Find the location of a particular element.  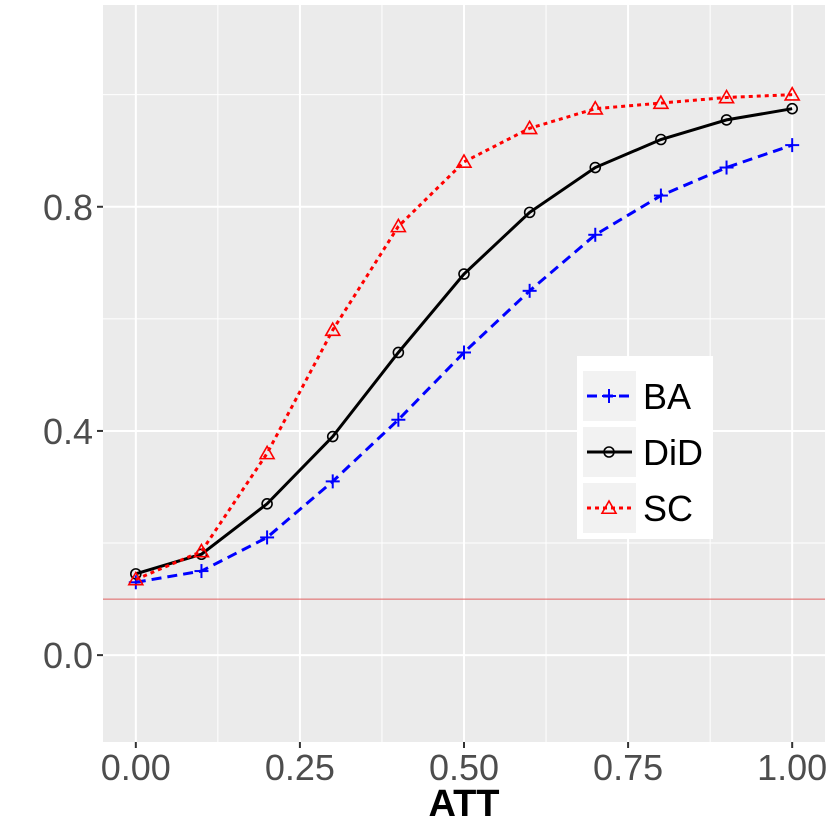

y-axis: 0.0 0.4 0.8 is located at coordinates (73, 431).